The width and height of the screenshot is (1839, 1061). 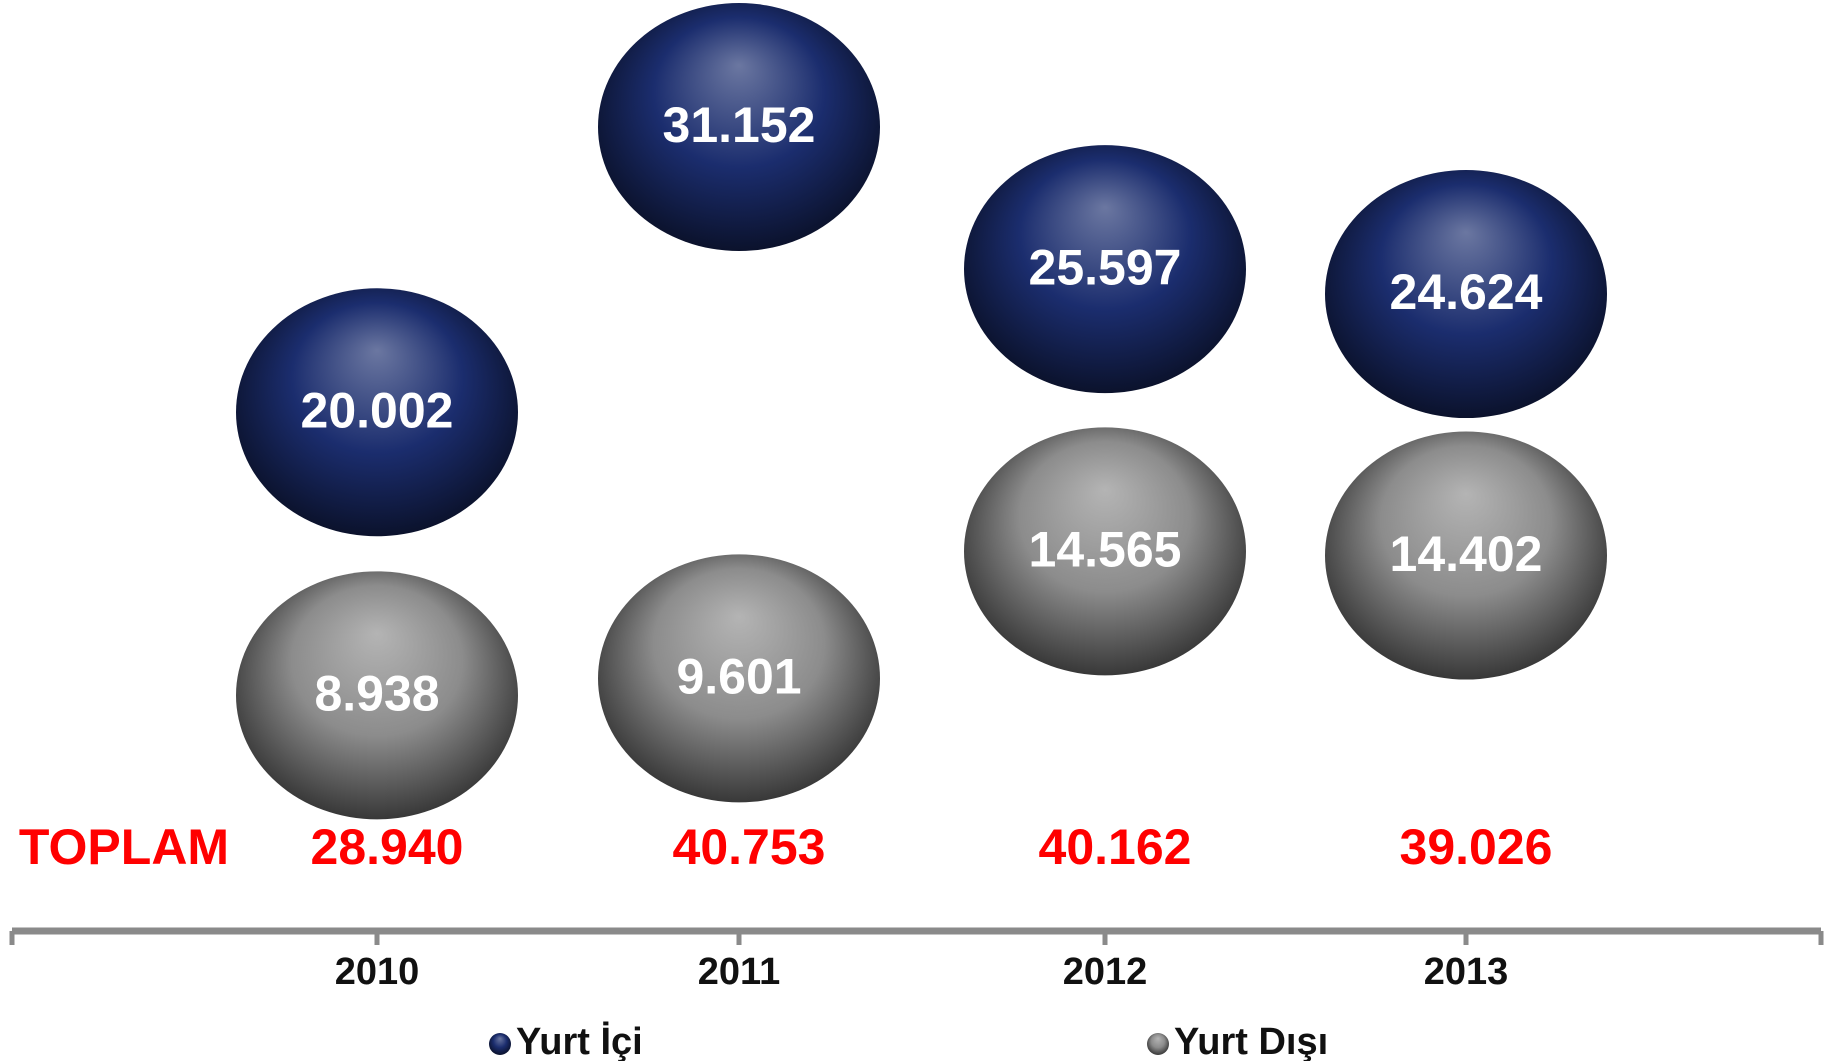 What do you see at coordinates (749, 847) in the screenshot?
I see `total-value: 40.753` at bounding box center [749, 847].